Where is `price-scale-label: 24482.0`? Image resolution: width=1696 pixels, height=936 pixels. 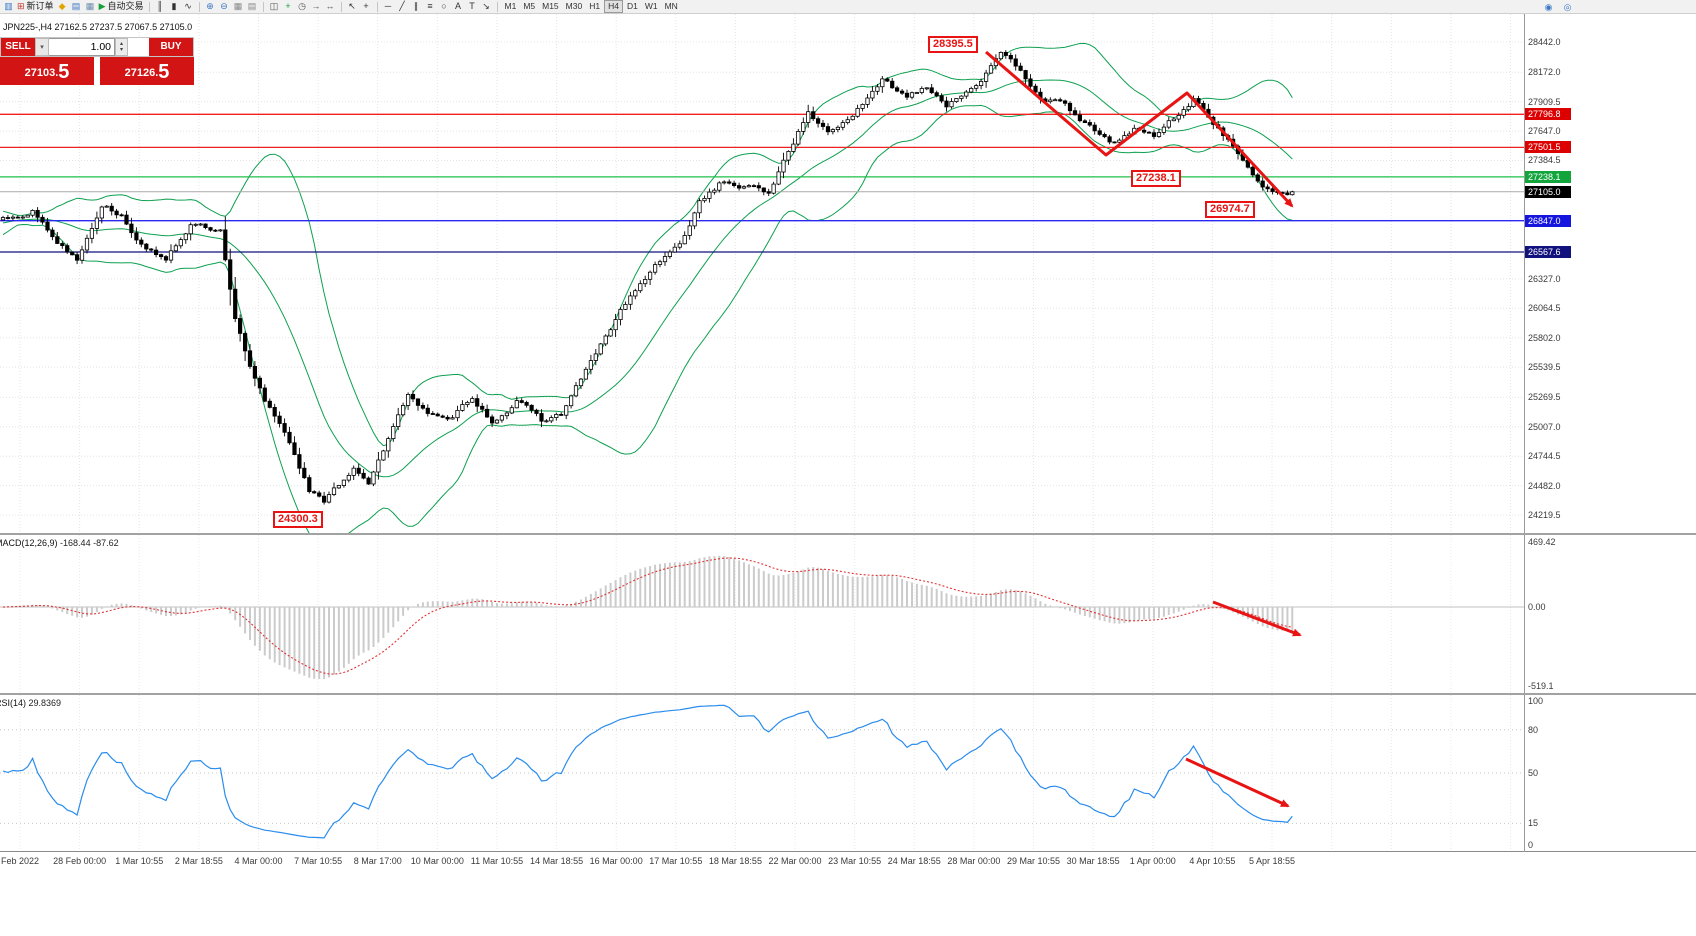
price-scale-label: 24482.0 is located at coordinates (1544, 485).